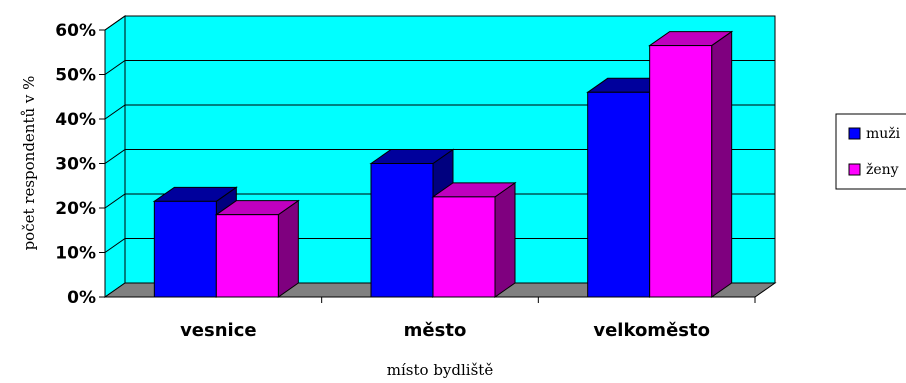 This screenshot has height=383, width=906. Describe the element at coordinates (75, 209) in the screenshot. I see `y-tick-label: 20%` at that location.